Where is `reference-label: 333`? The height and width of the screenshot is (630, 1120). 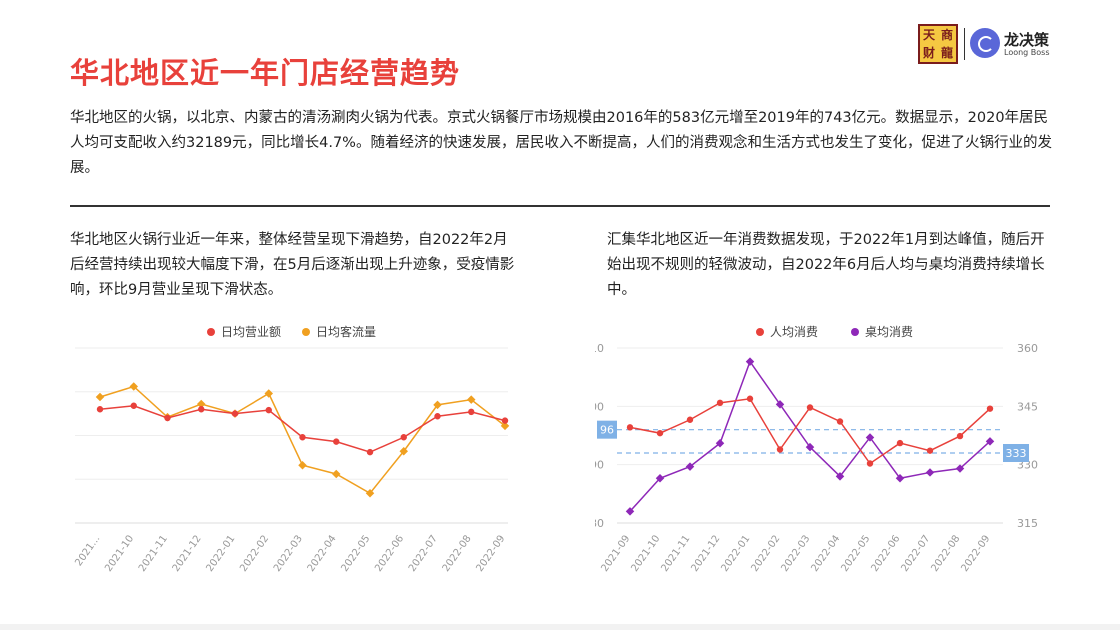
reference-label: 333 is located at coordinates (1016, 453).